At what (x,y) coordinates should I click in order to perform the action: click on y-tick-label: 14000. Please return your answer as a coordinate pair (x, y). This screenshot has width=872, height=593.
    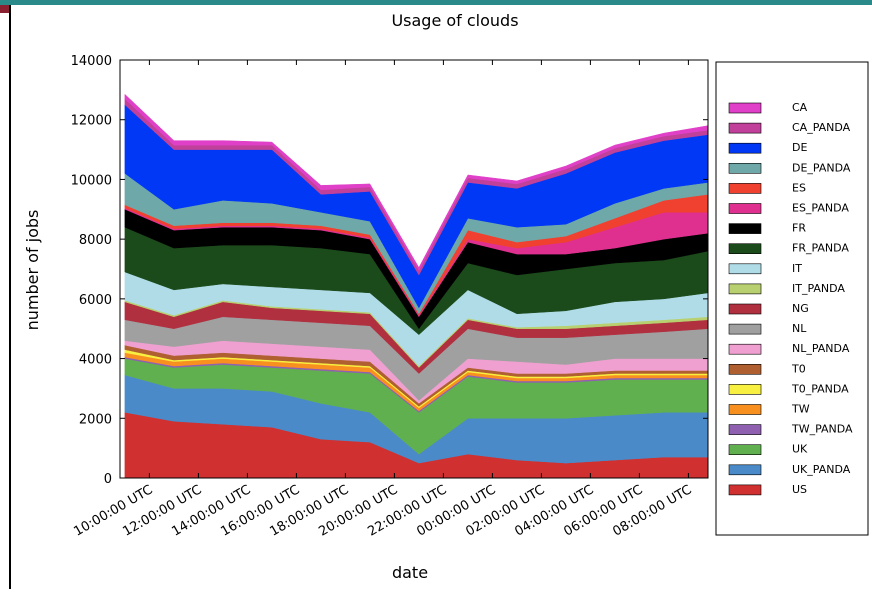
    Looking at the image, I should click on (91, 61).